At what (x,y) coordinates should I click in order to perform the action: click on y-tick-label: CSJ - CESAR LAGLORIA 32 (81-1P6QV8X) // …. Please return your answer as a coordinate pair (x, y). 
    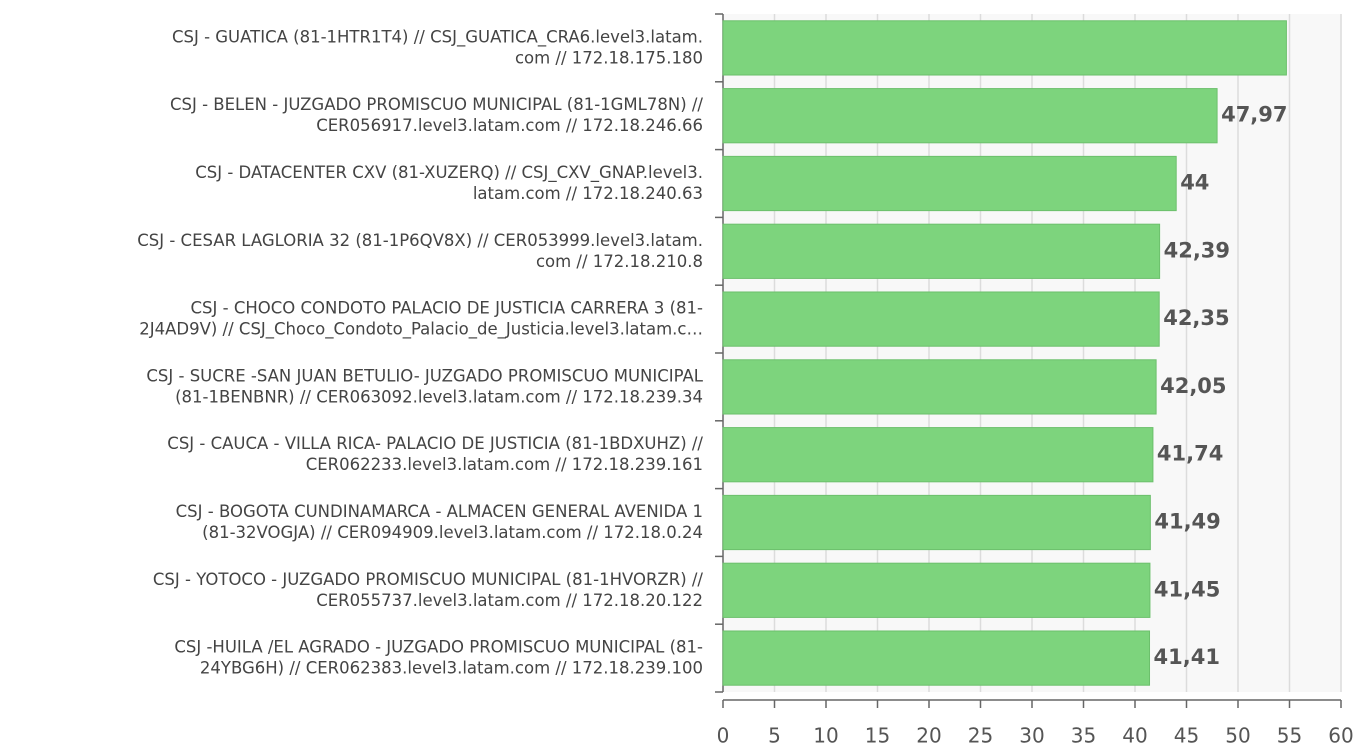
    Looking at the image, I should click on (420, 250).